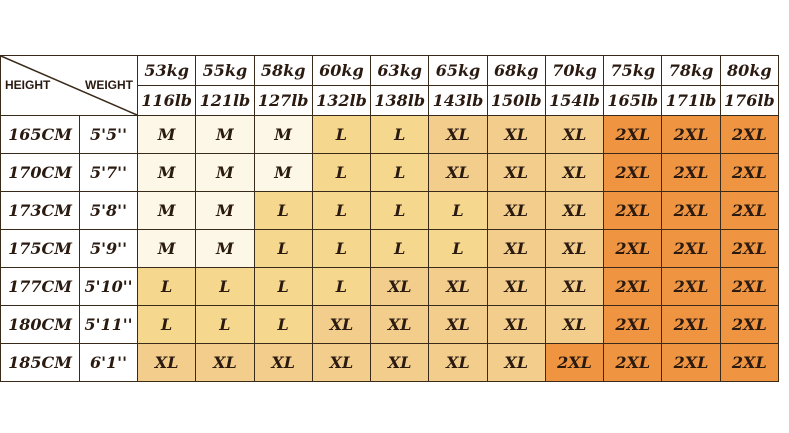  I want to click on weight-lb-header: 150lb, so click(516, 100).